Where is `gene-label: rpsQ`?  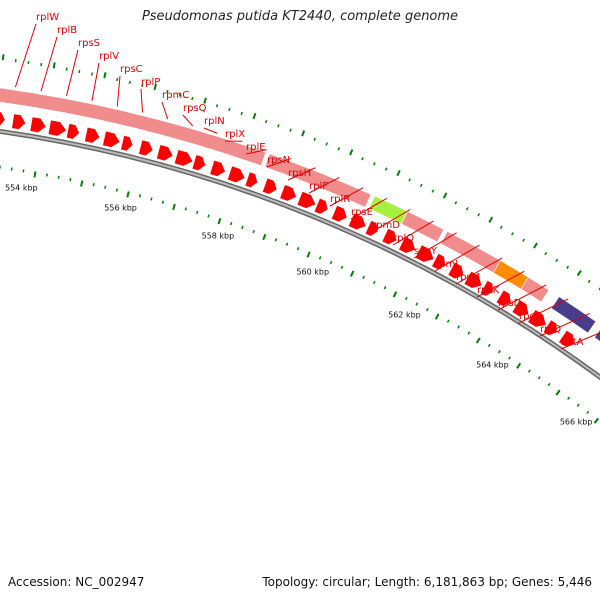 gene-label: rpsQ is located at coordinates (195, 108).